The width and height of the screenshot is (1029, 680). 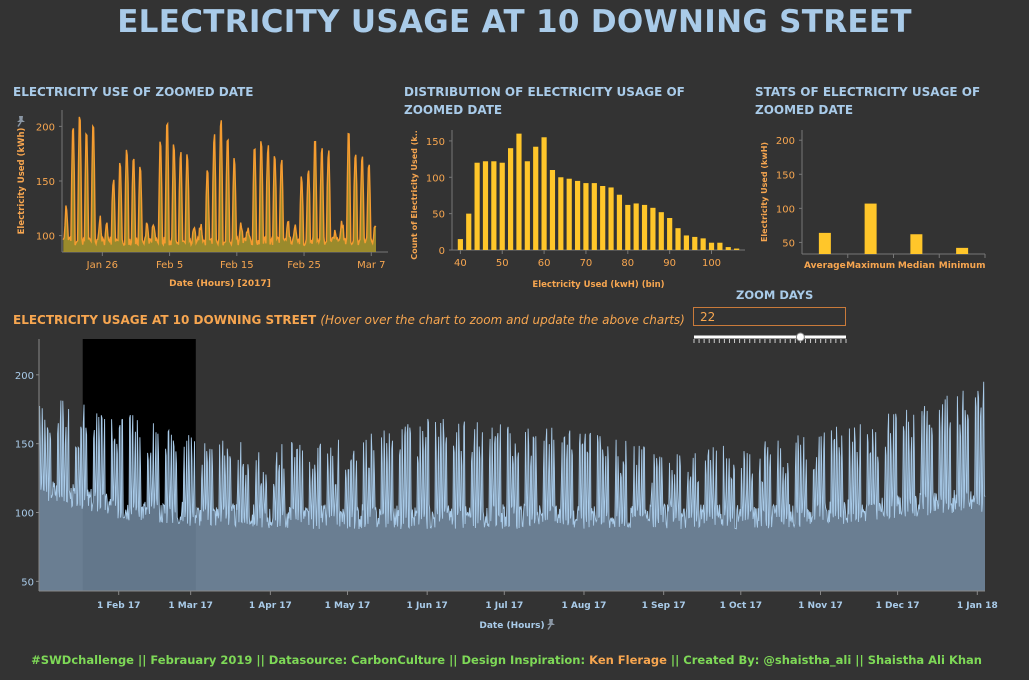 What do you see at coordinates (898, 606) in the screenshot?
I see `x-tick-label: 1 Dec 17` at bounding box center [898, 606].